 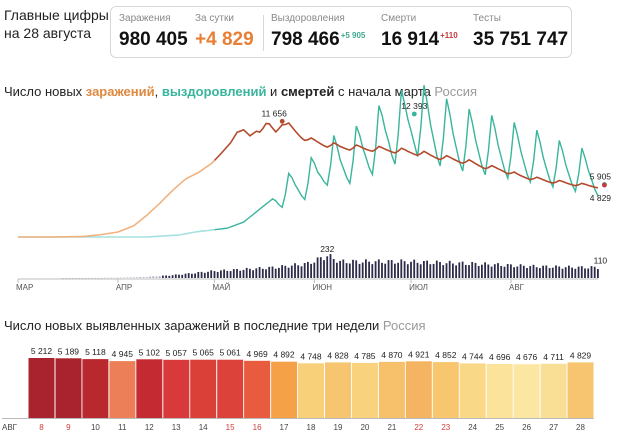 I want to click on x-tick-label: МАЙ, so click(x=222, y=287).